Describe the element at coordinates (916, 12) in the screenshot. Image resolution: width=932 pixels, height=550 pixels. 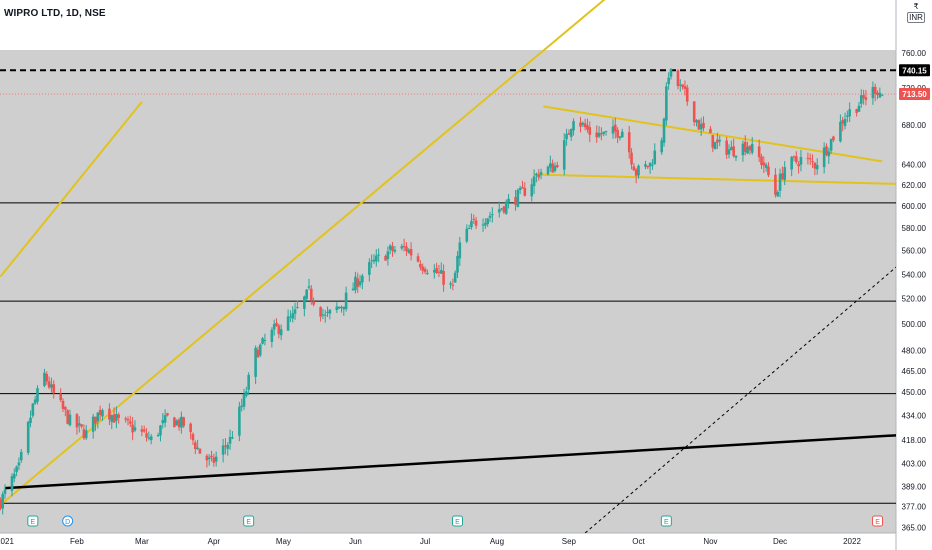
I see `currency-indicator: ₹ INR` at that location.